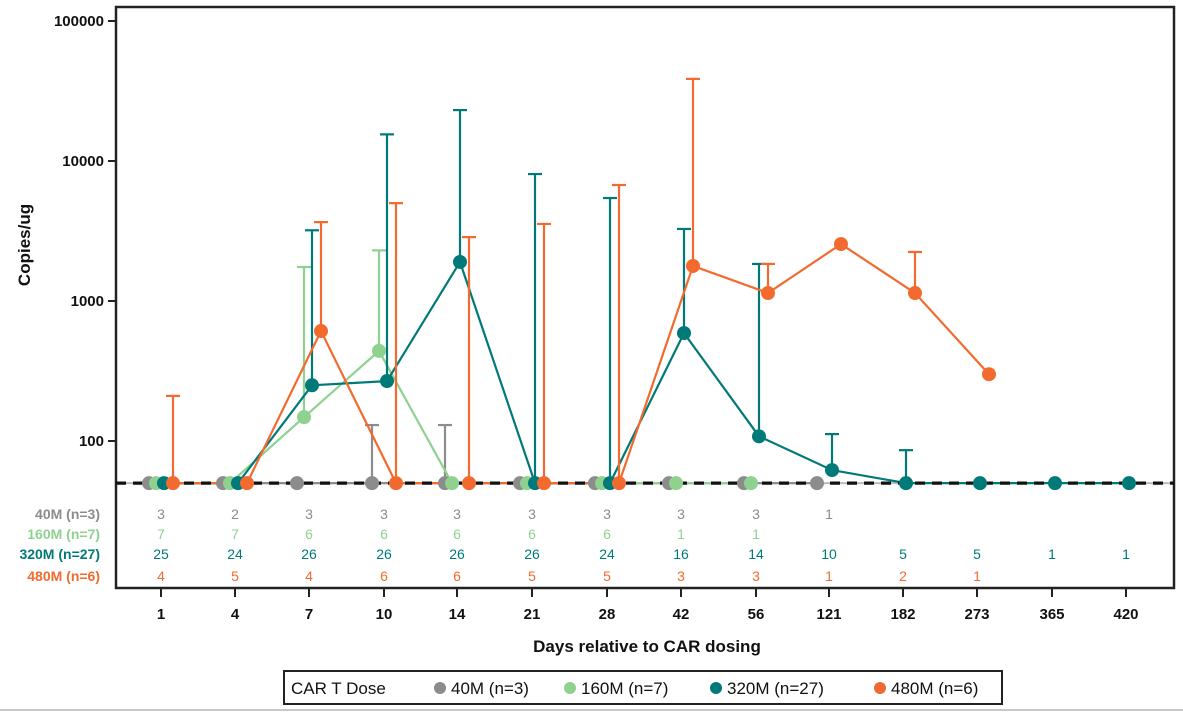 This screenshot has height=712, width=1183. I want to click on x-tick-label: 1, so click(161, 614).